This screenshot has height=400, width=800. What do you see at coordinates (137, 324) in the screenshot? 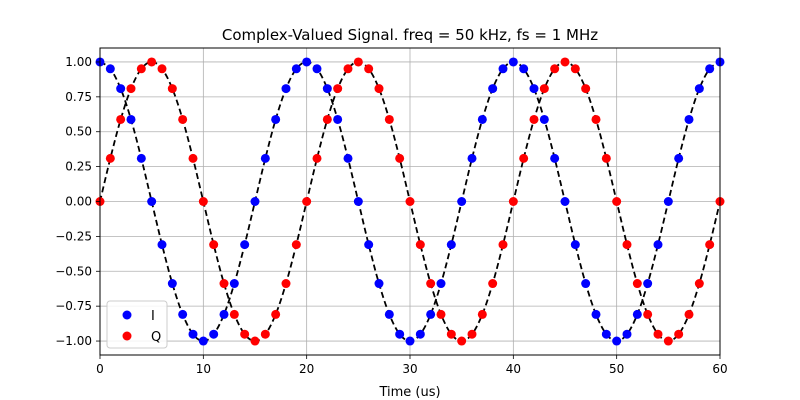
I see `legend-box` at bounding box center [137, 324].